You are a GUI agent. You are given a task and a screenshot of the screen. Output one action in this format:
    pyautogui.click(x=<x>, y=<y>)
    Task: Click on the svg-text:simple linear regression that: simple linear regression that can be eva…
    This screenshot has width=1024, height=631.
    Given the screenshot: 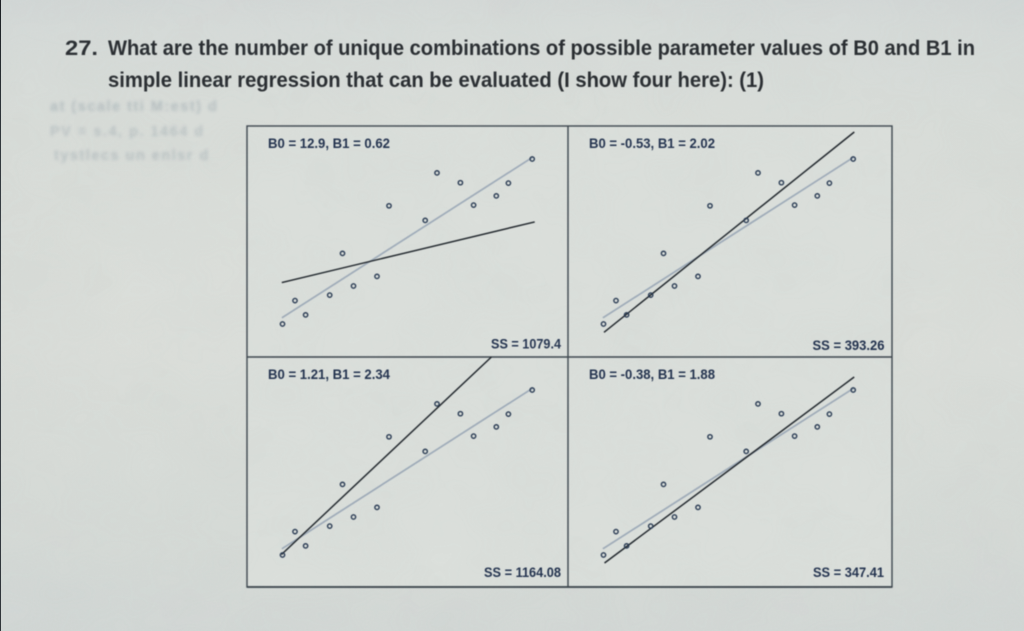 What is the action you would take?
    pyautogui.click(x=436, y=80)
    